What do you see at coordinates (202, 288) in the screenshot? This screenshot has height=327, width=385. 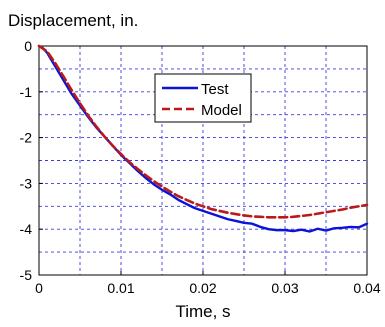 I see `x-tick-label: 0.02` at bounding box center [202, 288].